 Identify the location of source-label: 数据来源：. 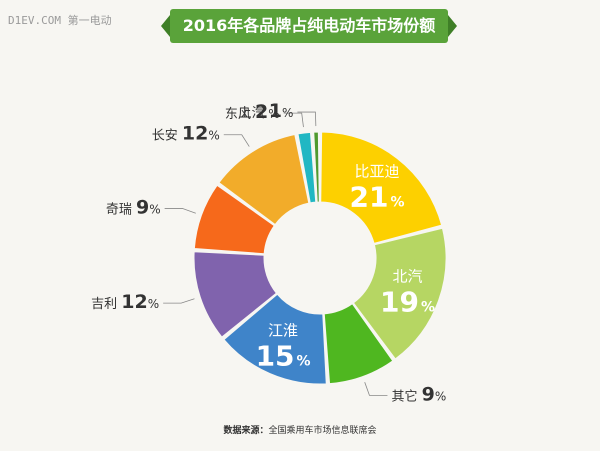
(246, 431).